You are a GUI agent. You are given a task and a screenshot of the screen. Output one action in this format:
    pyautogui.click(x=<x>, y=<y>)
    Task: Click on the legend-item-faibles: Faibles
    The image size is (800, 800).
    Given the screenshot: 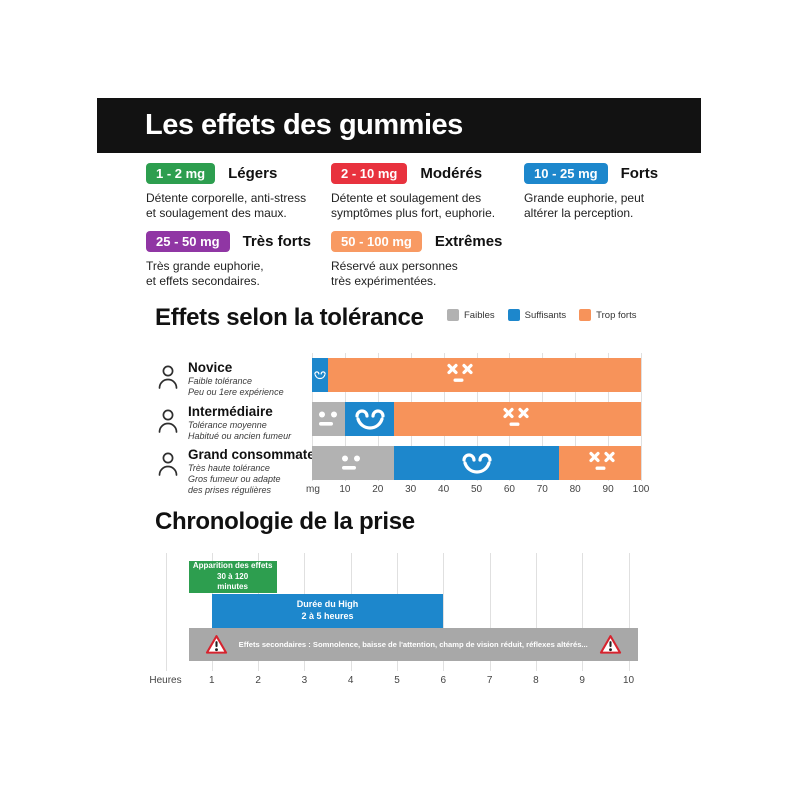 What is the action you would take?
    pyautogui.click(x=471, y=315)
    